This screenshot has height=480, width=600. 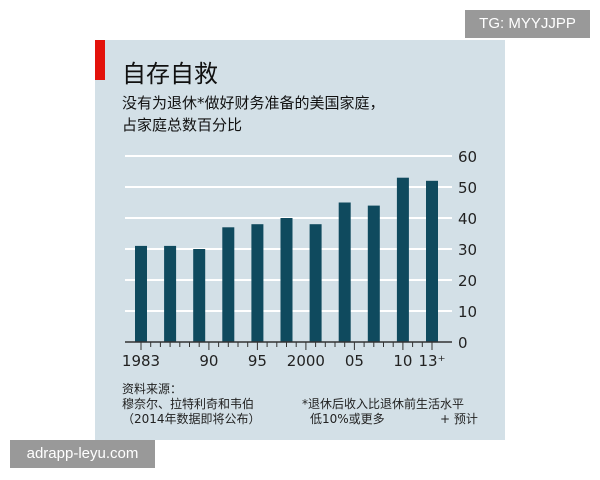 What do you see at coordinates (467, 219) in the screenshot?
I see `y-tick-label: 40` at bounding box center [467, 219].